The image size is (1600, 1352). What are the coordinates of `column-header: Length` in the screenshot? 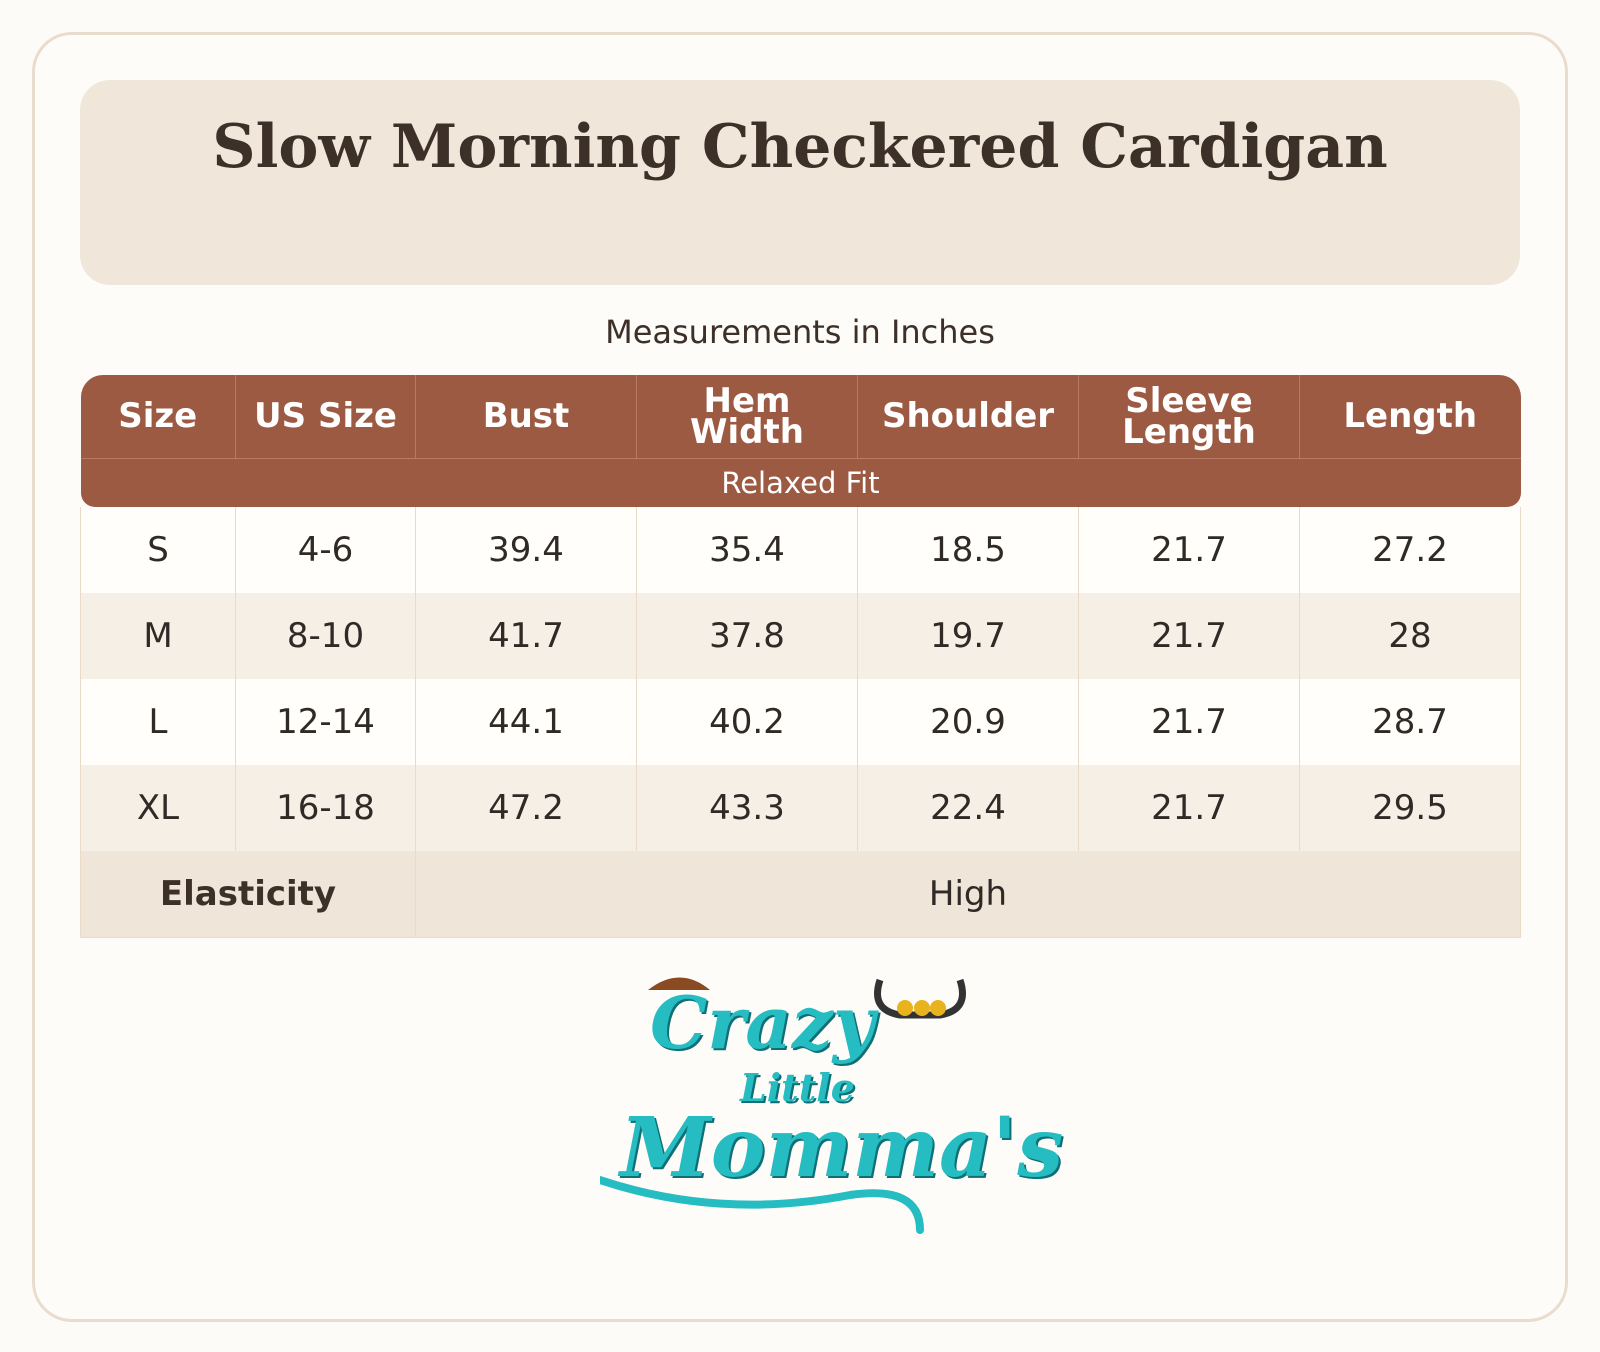 It's located at (1410, 417).